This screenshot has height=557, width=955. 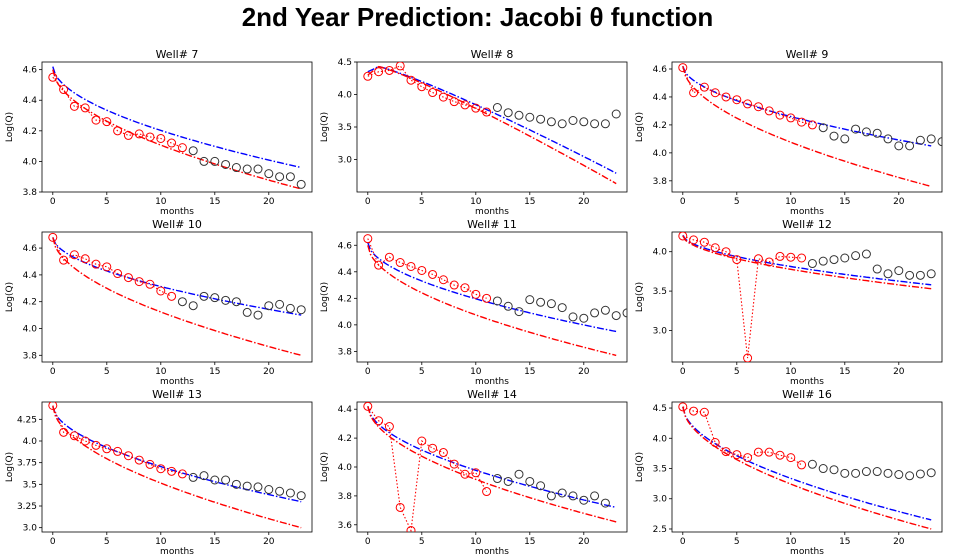 What do you see at coordinates (660, 409) in the screenshot?
I see `y-tick-label: 4.5` at bounding box center [660, 409].